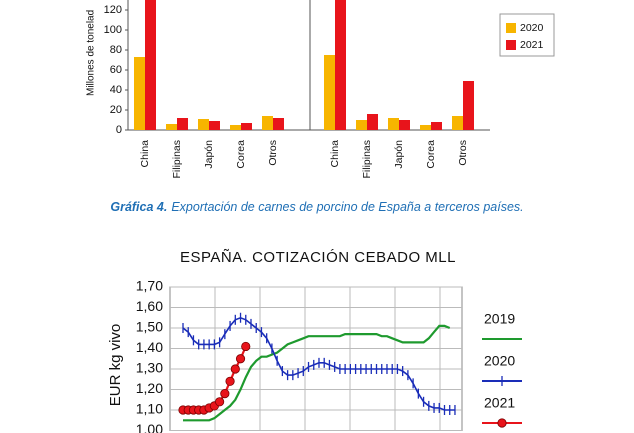  I want to click on caption-label: Gráfica 4., so click(139, 207).